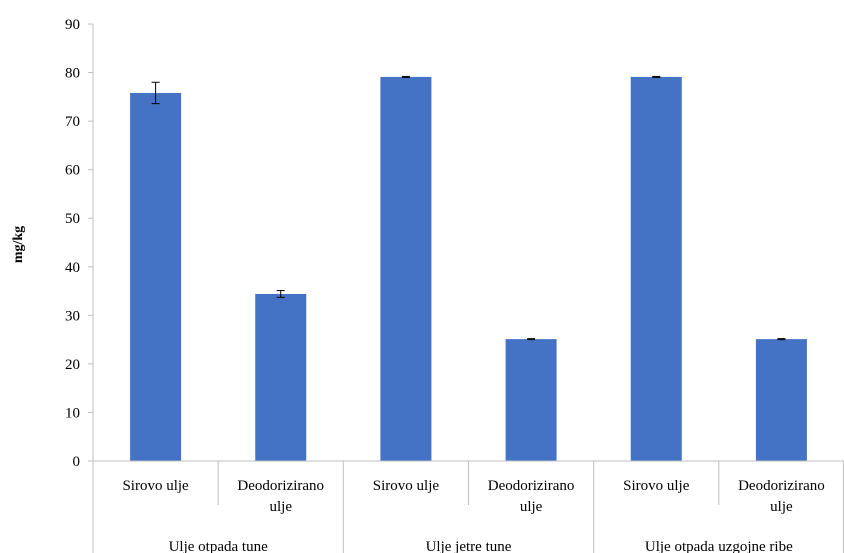  Describe the element at coordinates (72, 74) in the screenshot. I see `y-tick-label: 80` at that location.